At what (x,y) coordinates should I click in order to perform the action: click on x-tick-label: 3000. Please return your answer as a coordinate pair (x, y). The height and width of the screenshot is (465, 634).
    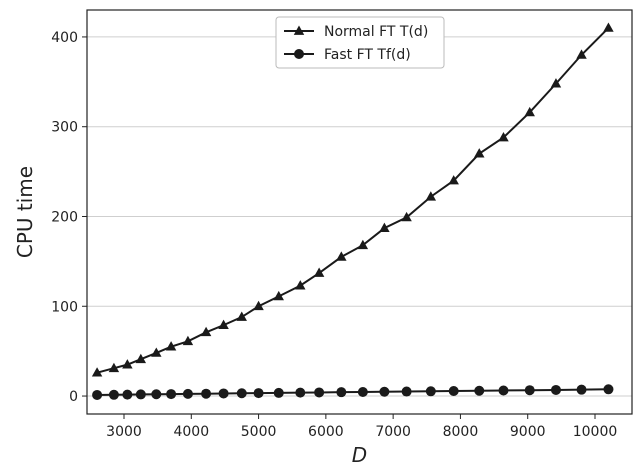
    Looking at the image, I should click on (124, 432).